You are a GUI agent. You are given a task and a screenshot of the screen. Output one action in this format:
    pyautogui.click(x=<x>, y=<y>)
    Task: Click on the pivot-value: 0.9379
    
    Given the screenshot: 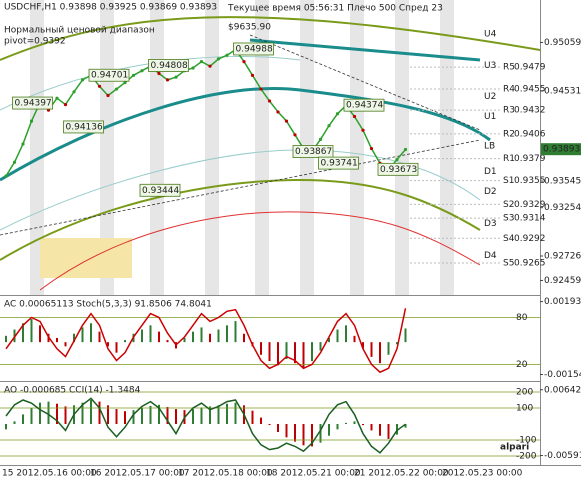 What is the action you would take?
    pyautogui.click(x=530, y=159)
    